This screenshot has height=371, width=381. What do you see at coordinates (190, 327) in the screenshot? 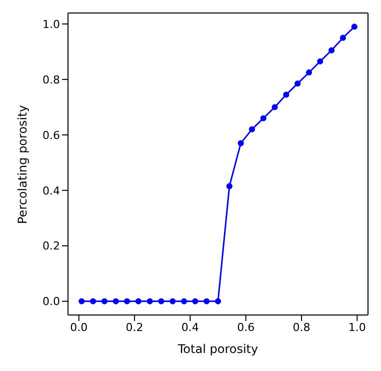
I see `x-tick-label: 0.4` at bounding box center [190, 327].